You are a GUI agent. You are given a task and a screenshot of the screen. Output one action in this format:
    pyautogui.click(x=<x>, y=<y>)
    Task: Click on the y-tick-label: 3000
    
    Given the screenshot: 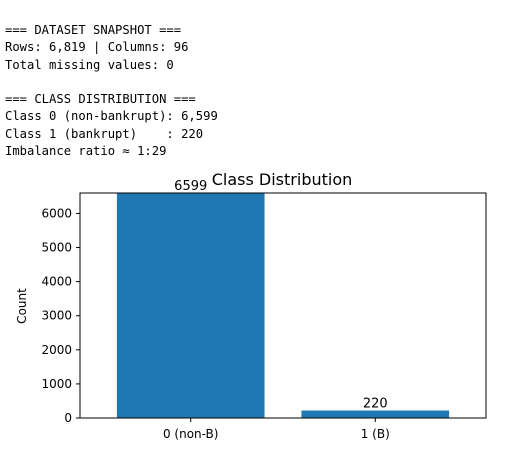 What is the action you would take?
    pyautogui.click(x=56, y=316)
    